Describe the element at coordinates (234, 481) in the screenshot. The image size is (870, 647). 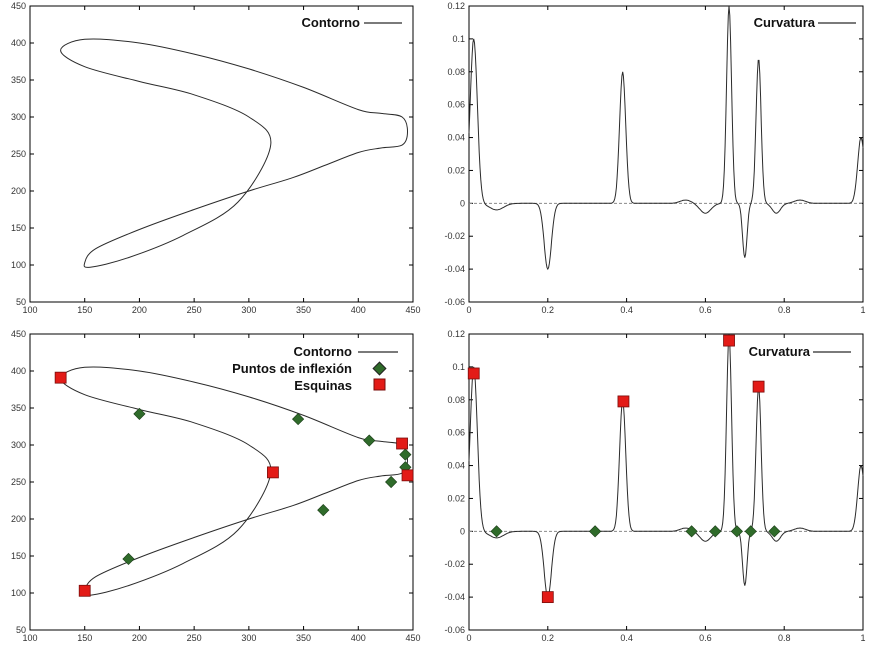
I see `contour-line` at that location.